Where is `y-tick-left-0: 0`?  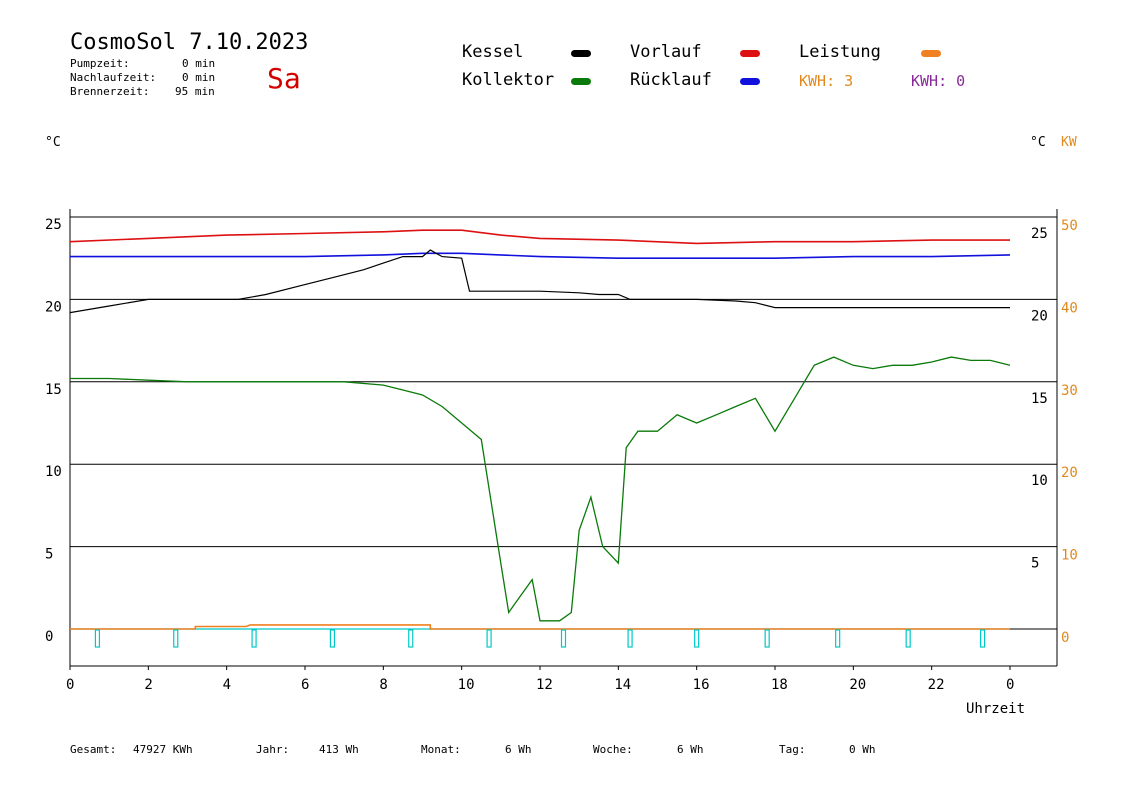
y-tick-left-0: 0 is located at coordinates (49, 637).